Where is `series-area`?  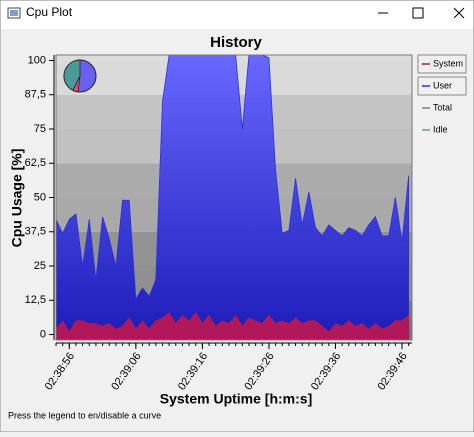
series-area is located at coordinates (233, 325).